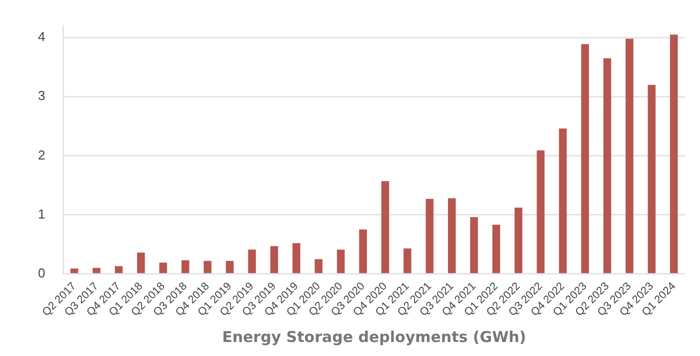 Image resolution: width=700 pixels, height=356 pixels. What do you see at coordinates (42, 36) in the screenshot?
I see `y-tick-label: 4` at bounding box center [42, 36].